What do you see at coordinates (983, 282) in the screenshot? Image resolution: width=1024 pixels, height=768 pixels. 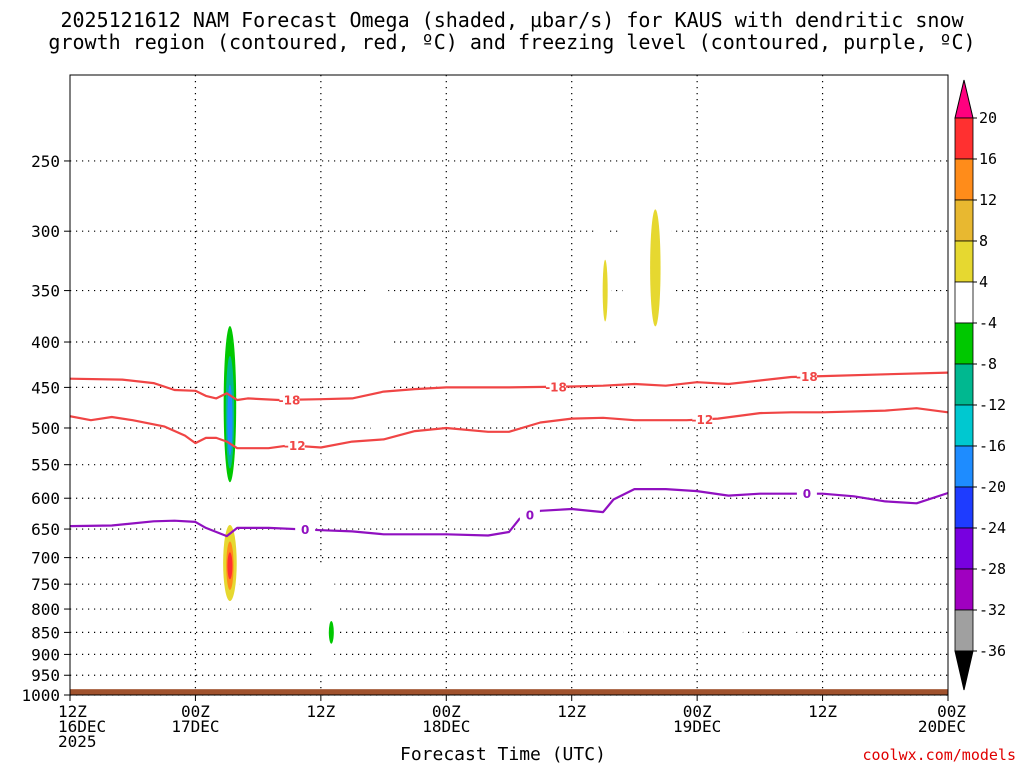 I see `colorbar-label: 4` at bounding box center [983, 282].